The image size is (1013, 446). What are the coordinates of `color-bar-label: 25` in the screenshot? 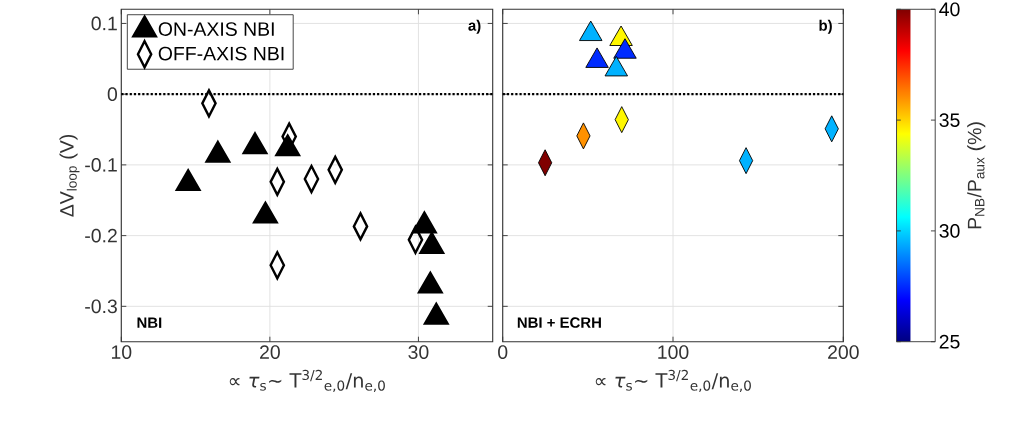 It's located at (949, 341).